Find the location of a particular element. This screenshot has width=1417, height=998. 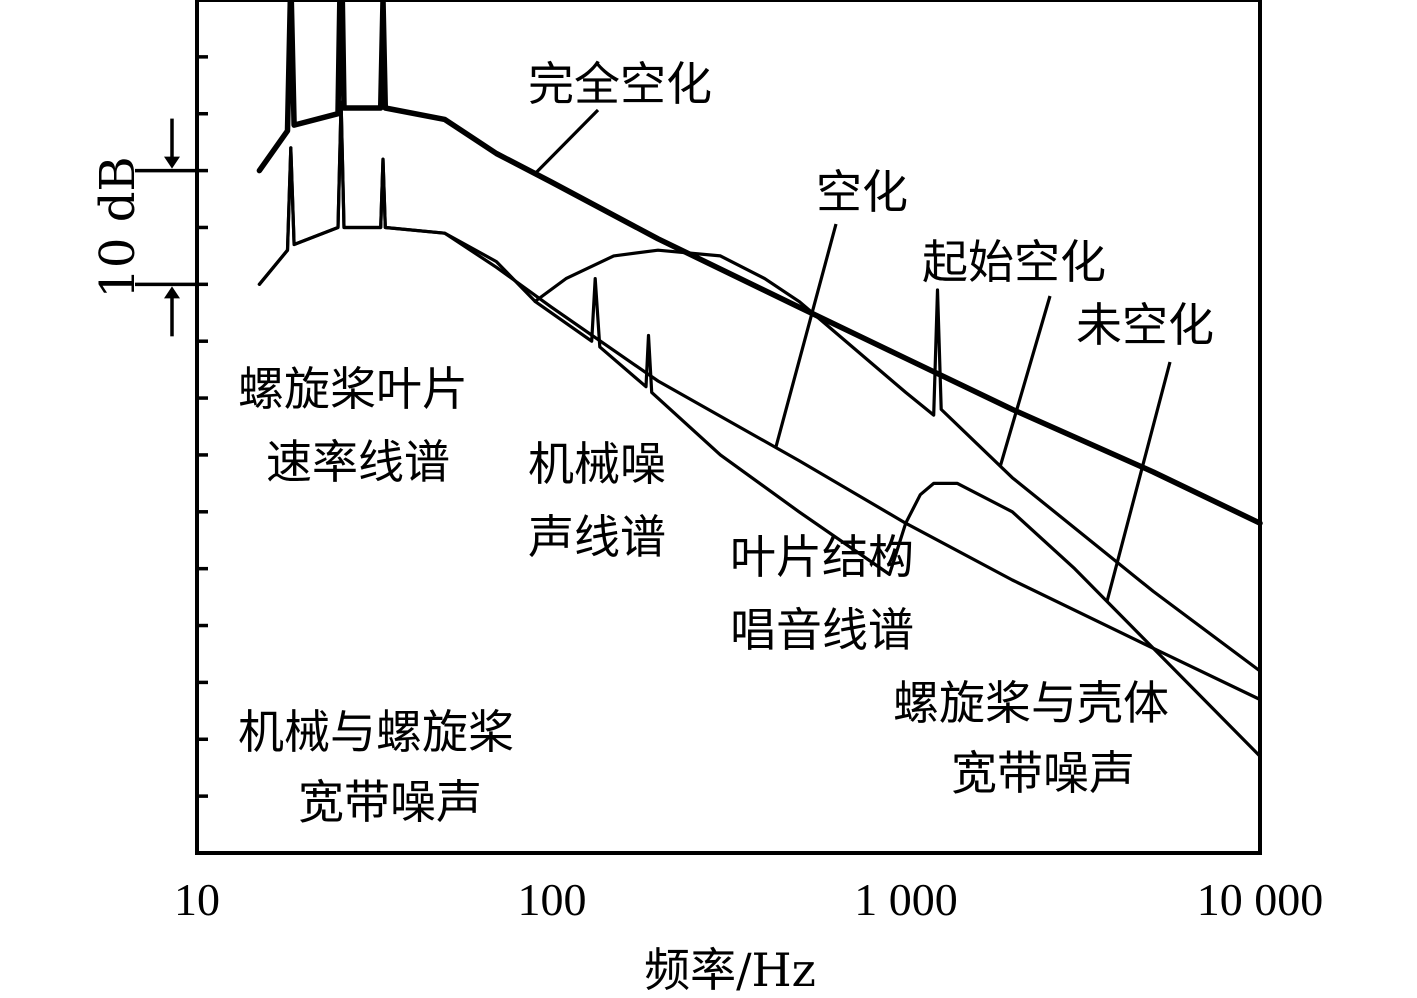

annotation-cavitation-inception: 起始空化 is located at coordinates (1014, 262).